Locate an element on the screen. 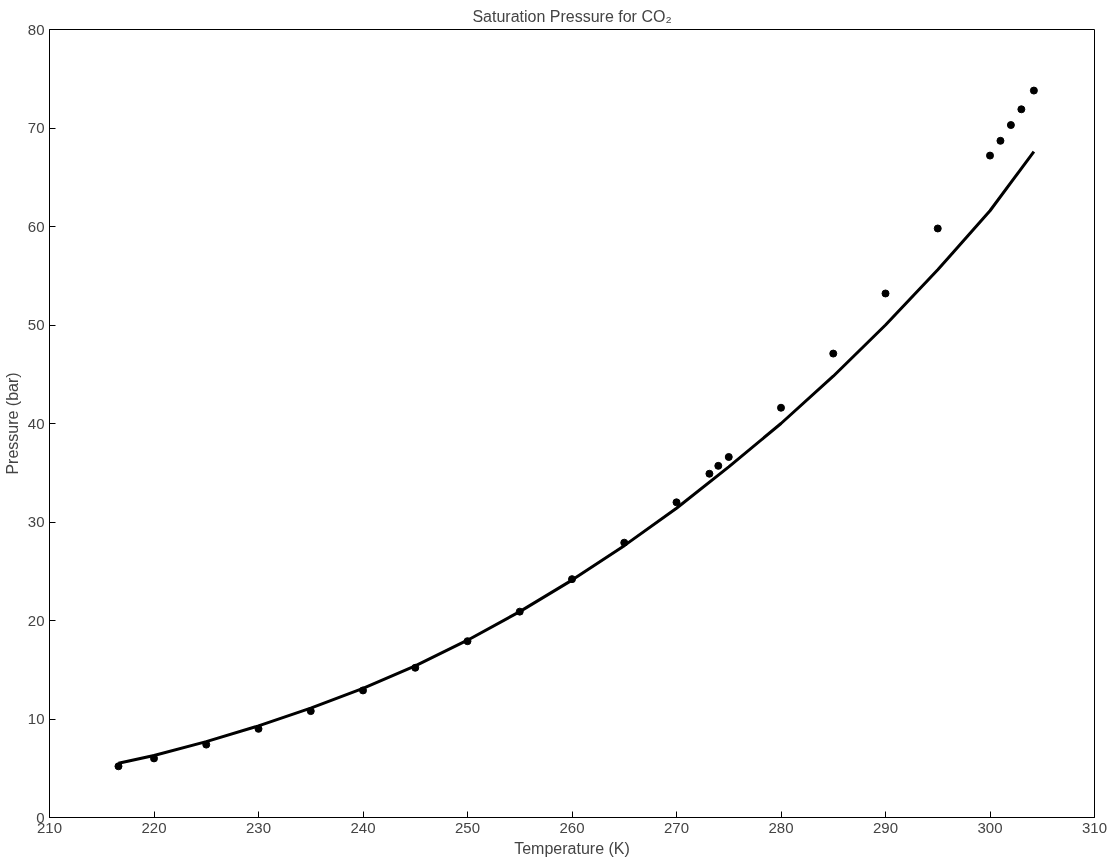  y-axis-title: Pressure (bar) is located at coordinates (12, 423).